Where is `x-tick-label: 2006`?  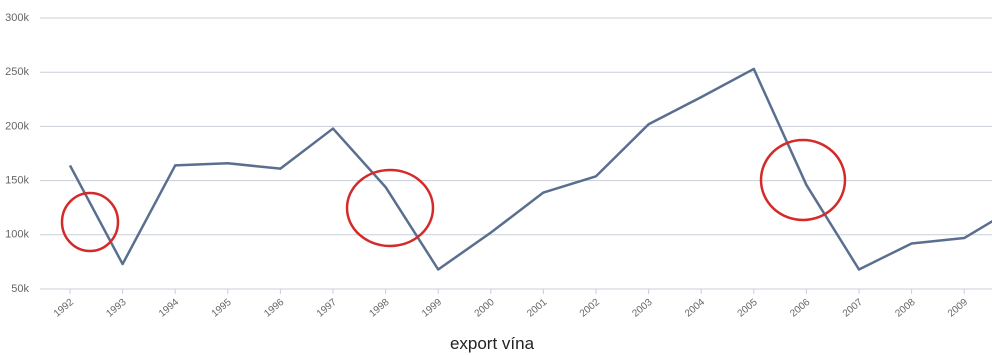
x-tick-label: 2006 is located at coordinates (800, 308).